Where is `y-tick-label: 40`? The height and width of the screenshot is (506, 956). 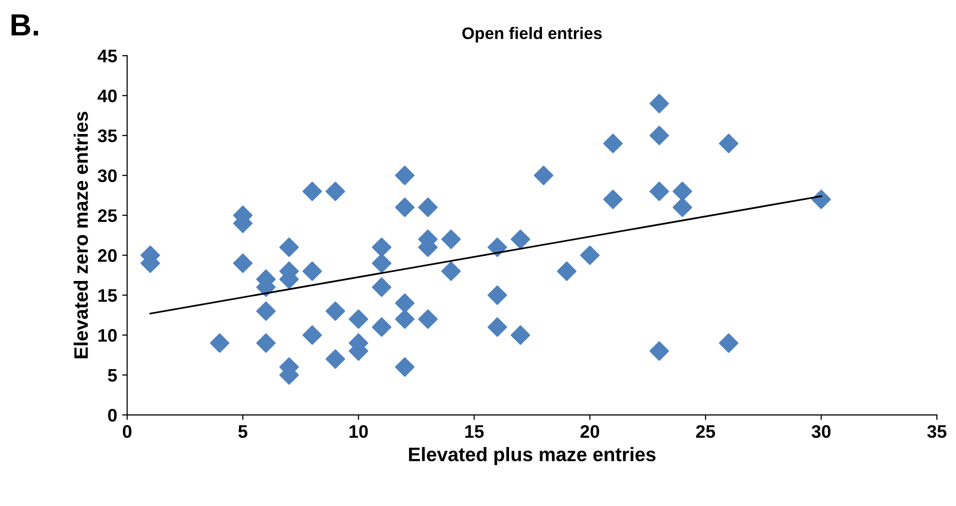
y-tick-label: 40 is located at coordinates (107, 96).